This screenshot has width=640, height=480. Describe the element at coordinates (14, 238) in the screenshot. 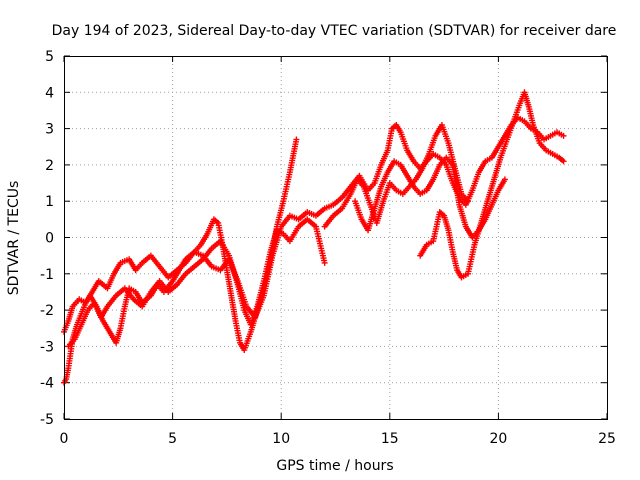

I see `y-axis-label: SDTVAR / TECUs` at that location.